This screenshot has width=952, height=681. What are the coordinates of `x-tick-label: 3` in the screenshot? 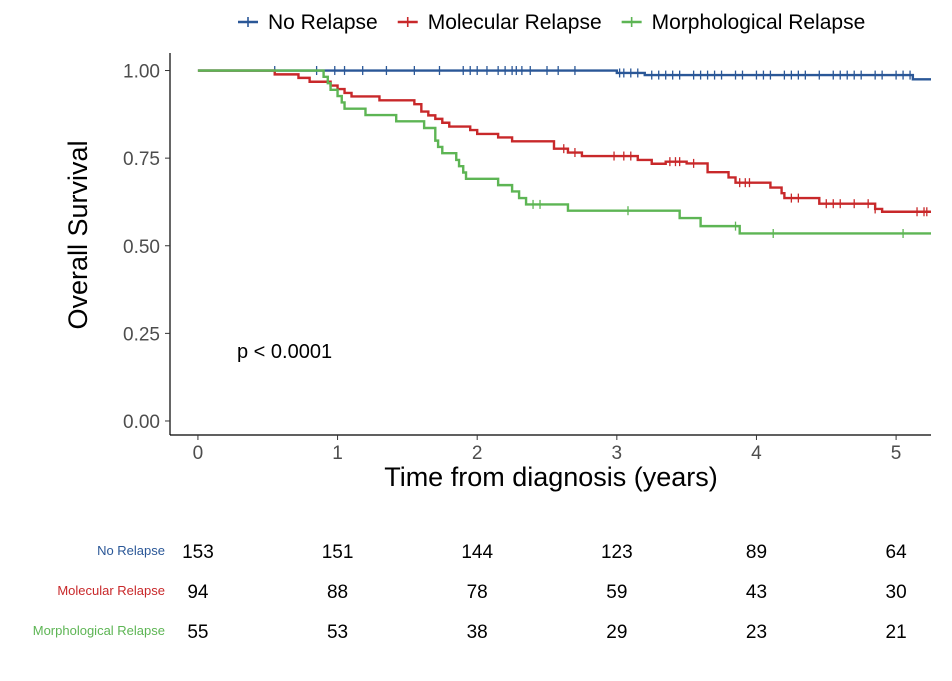 It's located at (617, 453).